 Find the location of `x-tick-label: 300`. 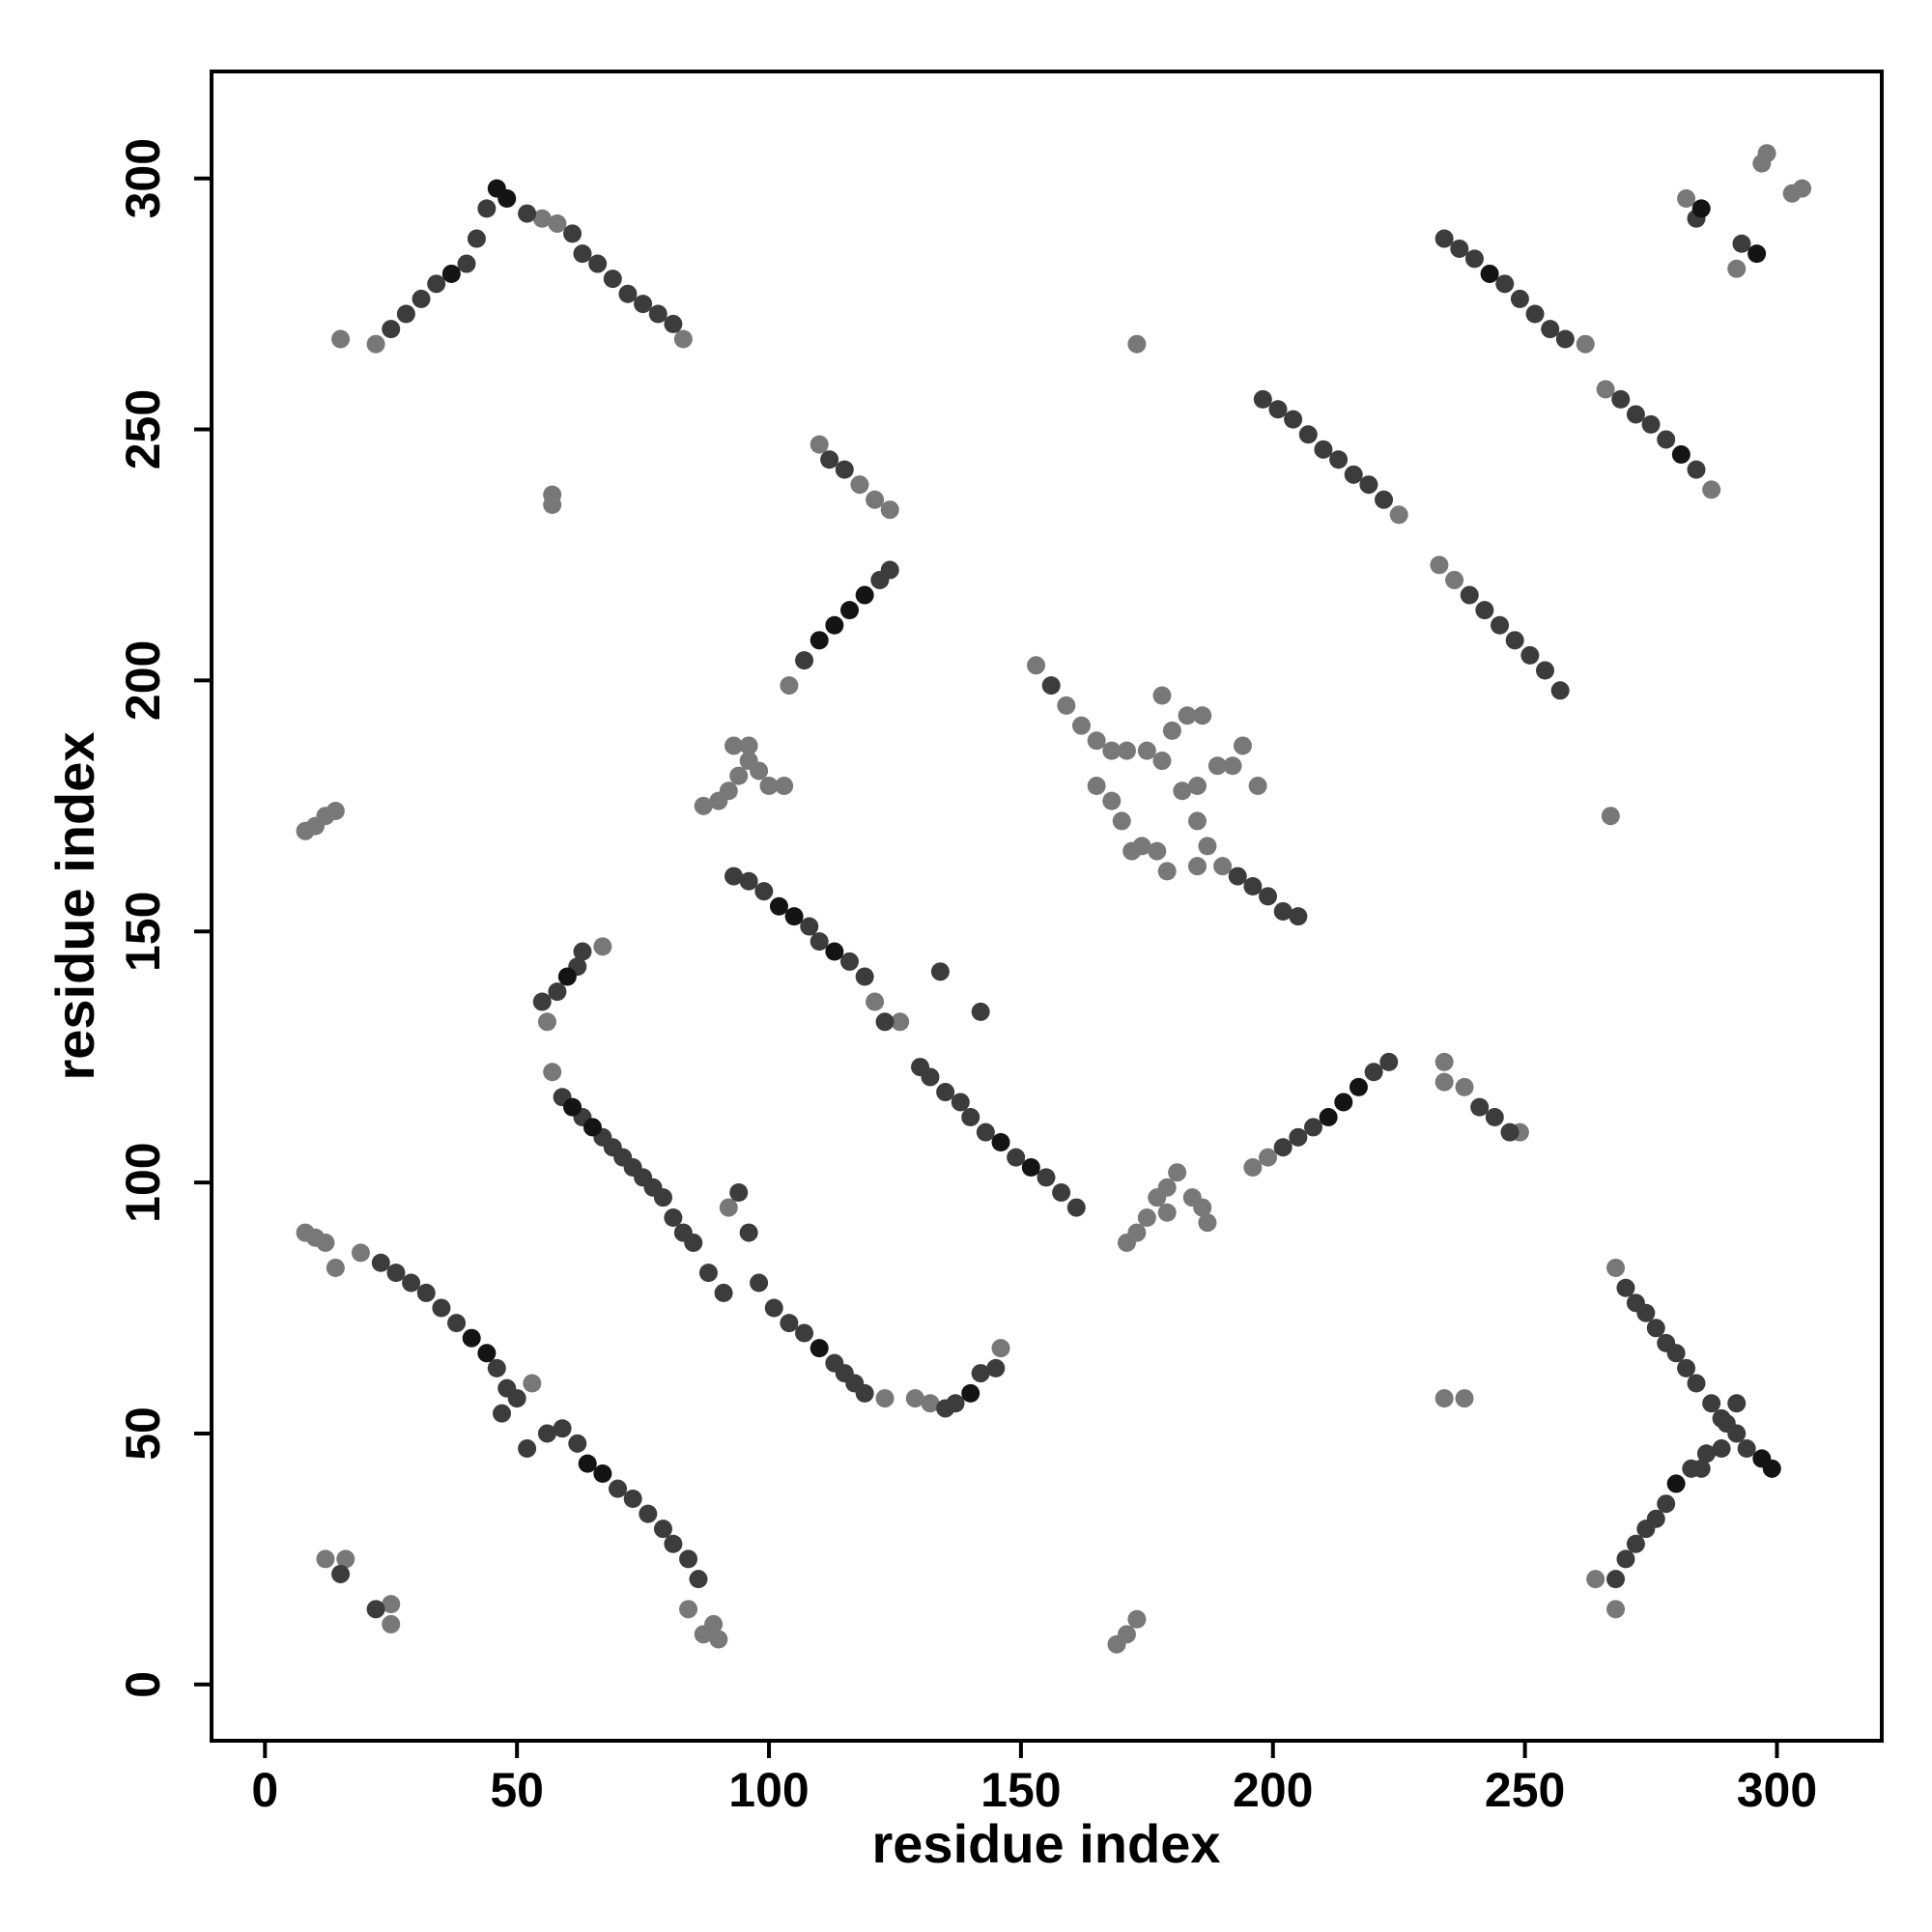

x-tick-label: 300 is located at coordinates (1777, 1790).